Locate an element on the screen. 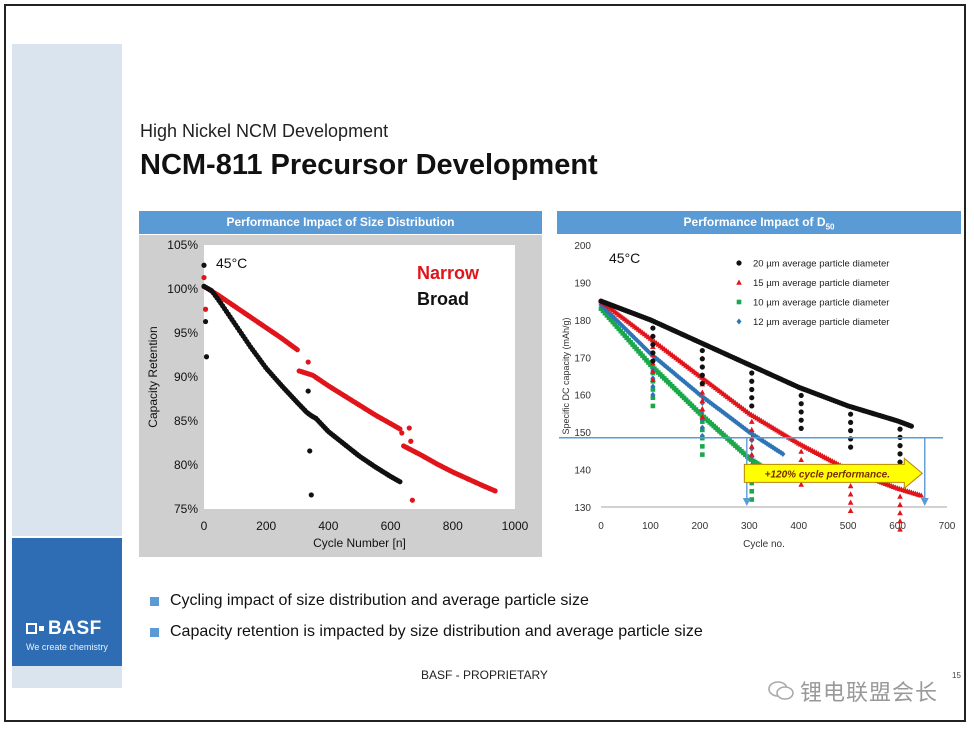 The width and height of the screenshot is (974, 730). arrowhead-icon is located at coordinates (924, 502).